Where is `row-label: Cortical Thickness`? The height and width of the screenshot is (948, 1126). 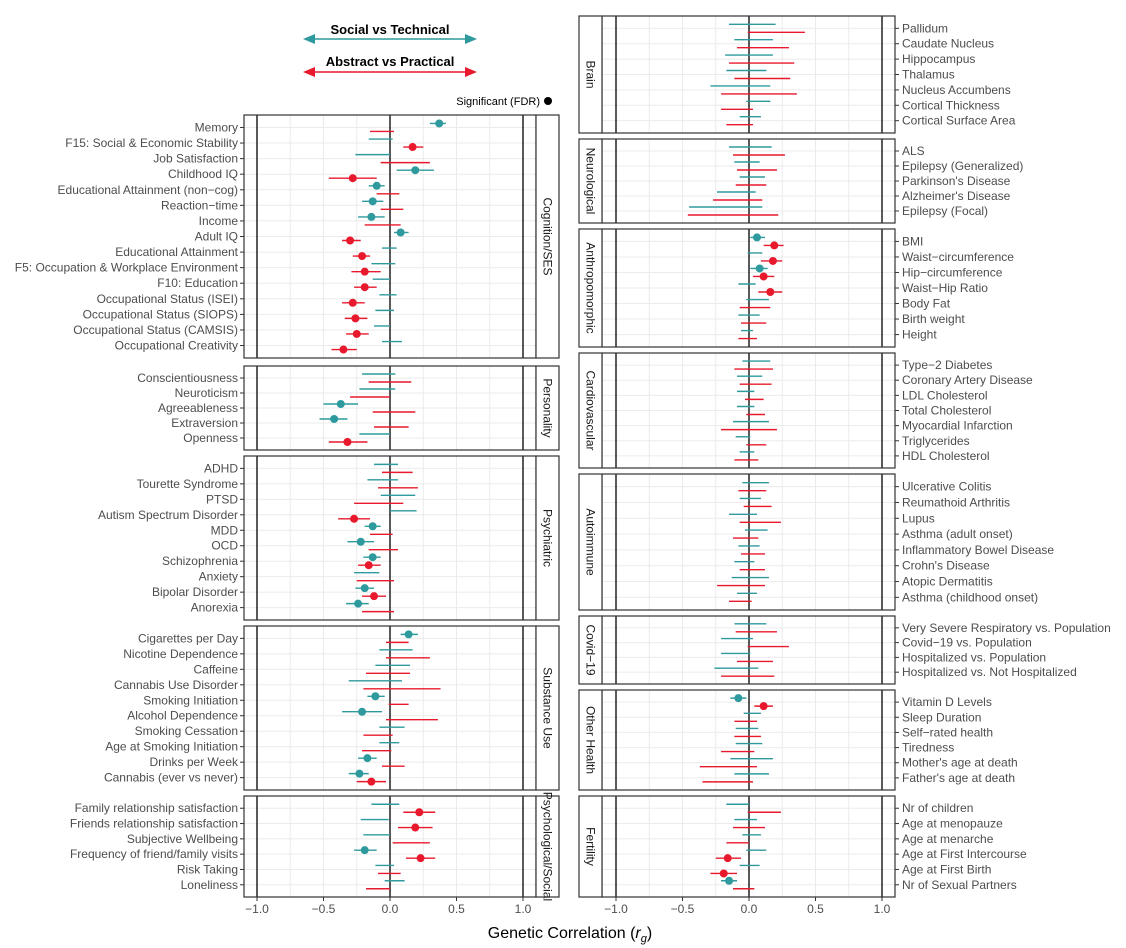
row-label: Cortical Thickness is located at coordinates (951, 105).